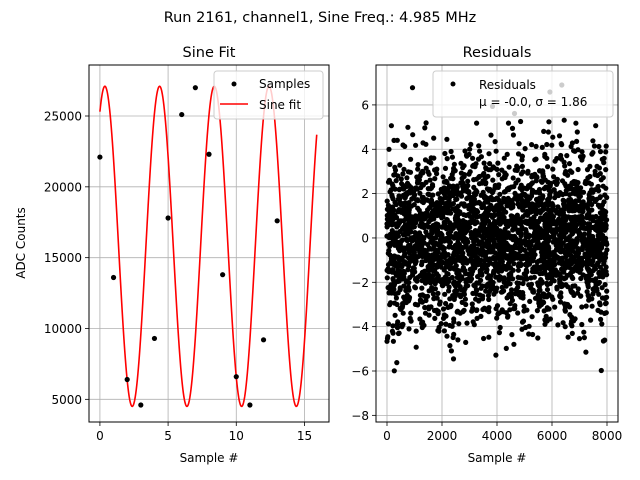 This screenshot has width=640, height=480. I want to click on legend-residuals-marker, so click(453, 84).